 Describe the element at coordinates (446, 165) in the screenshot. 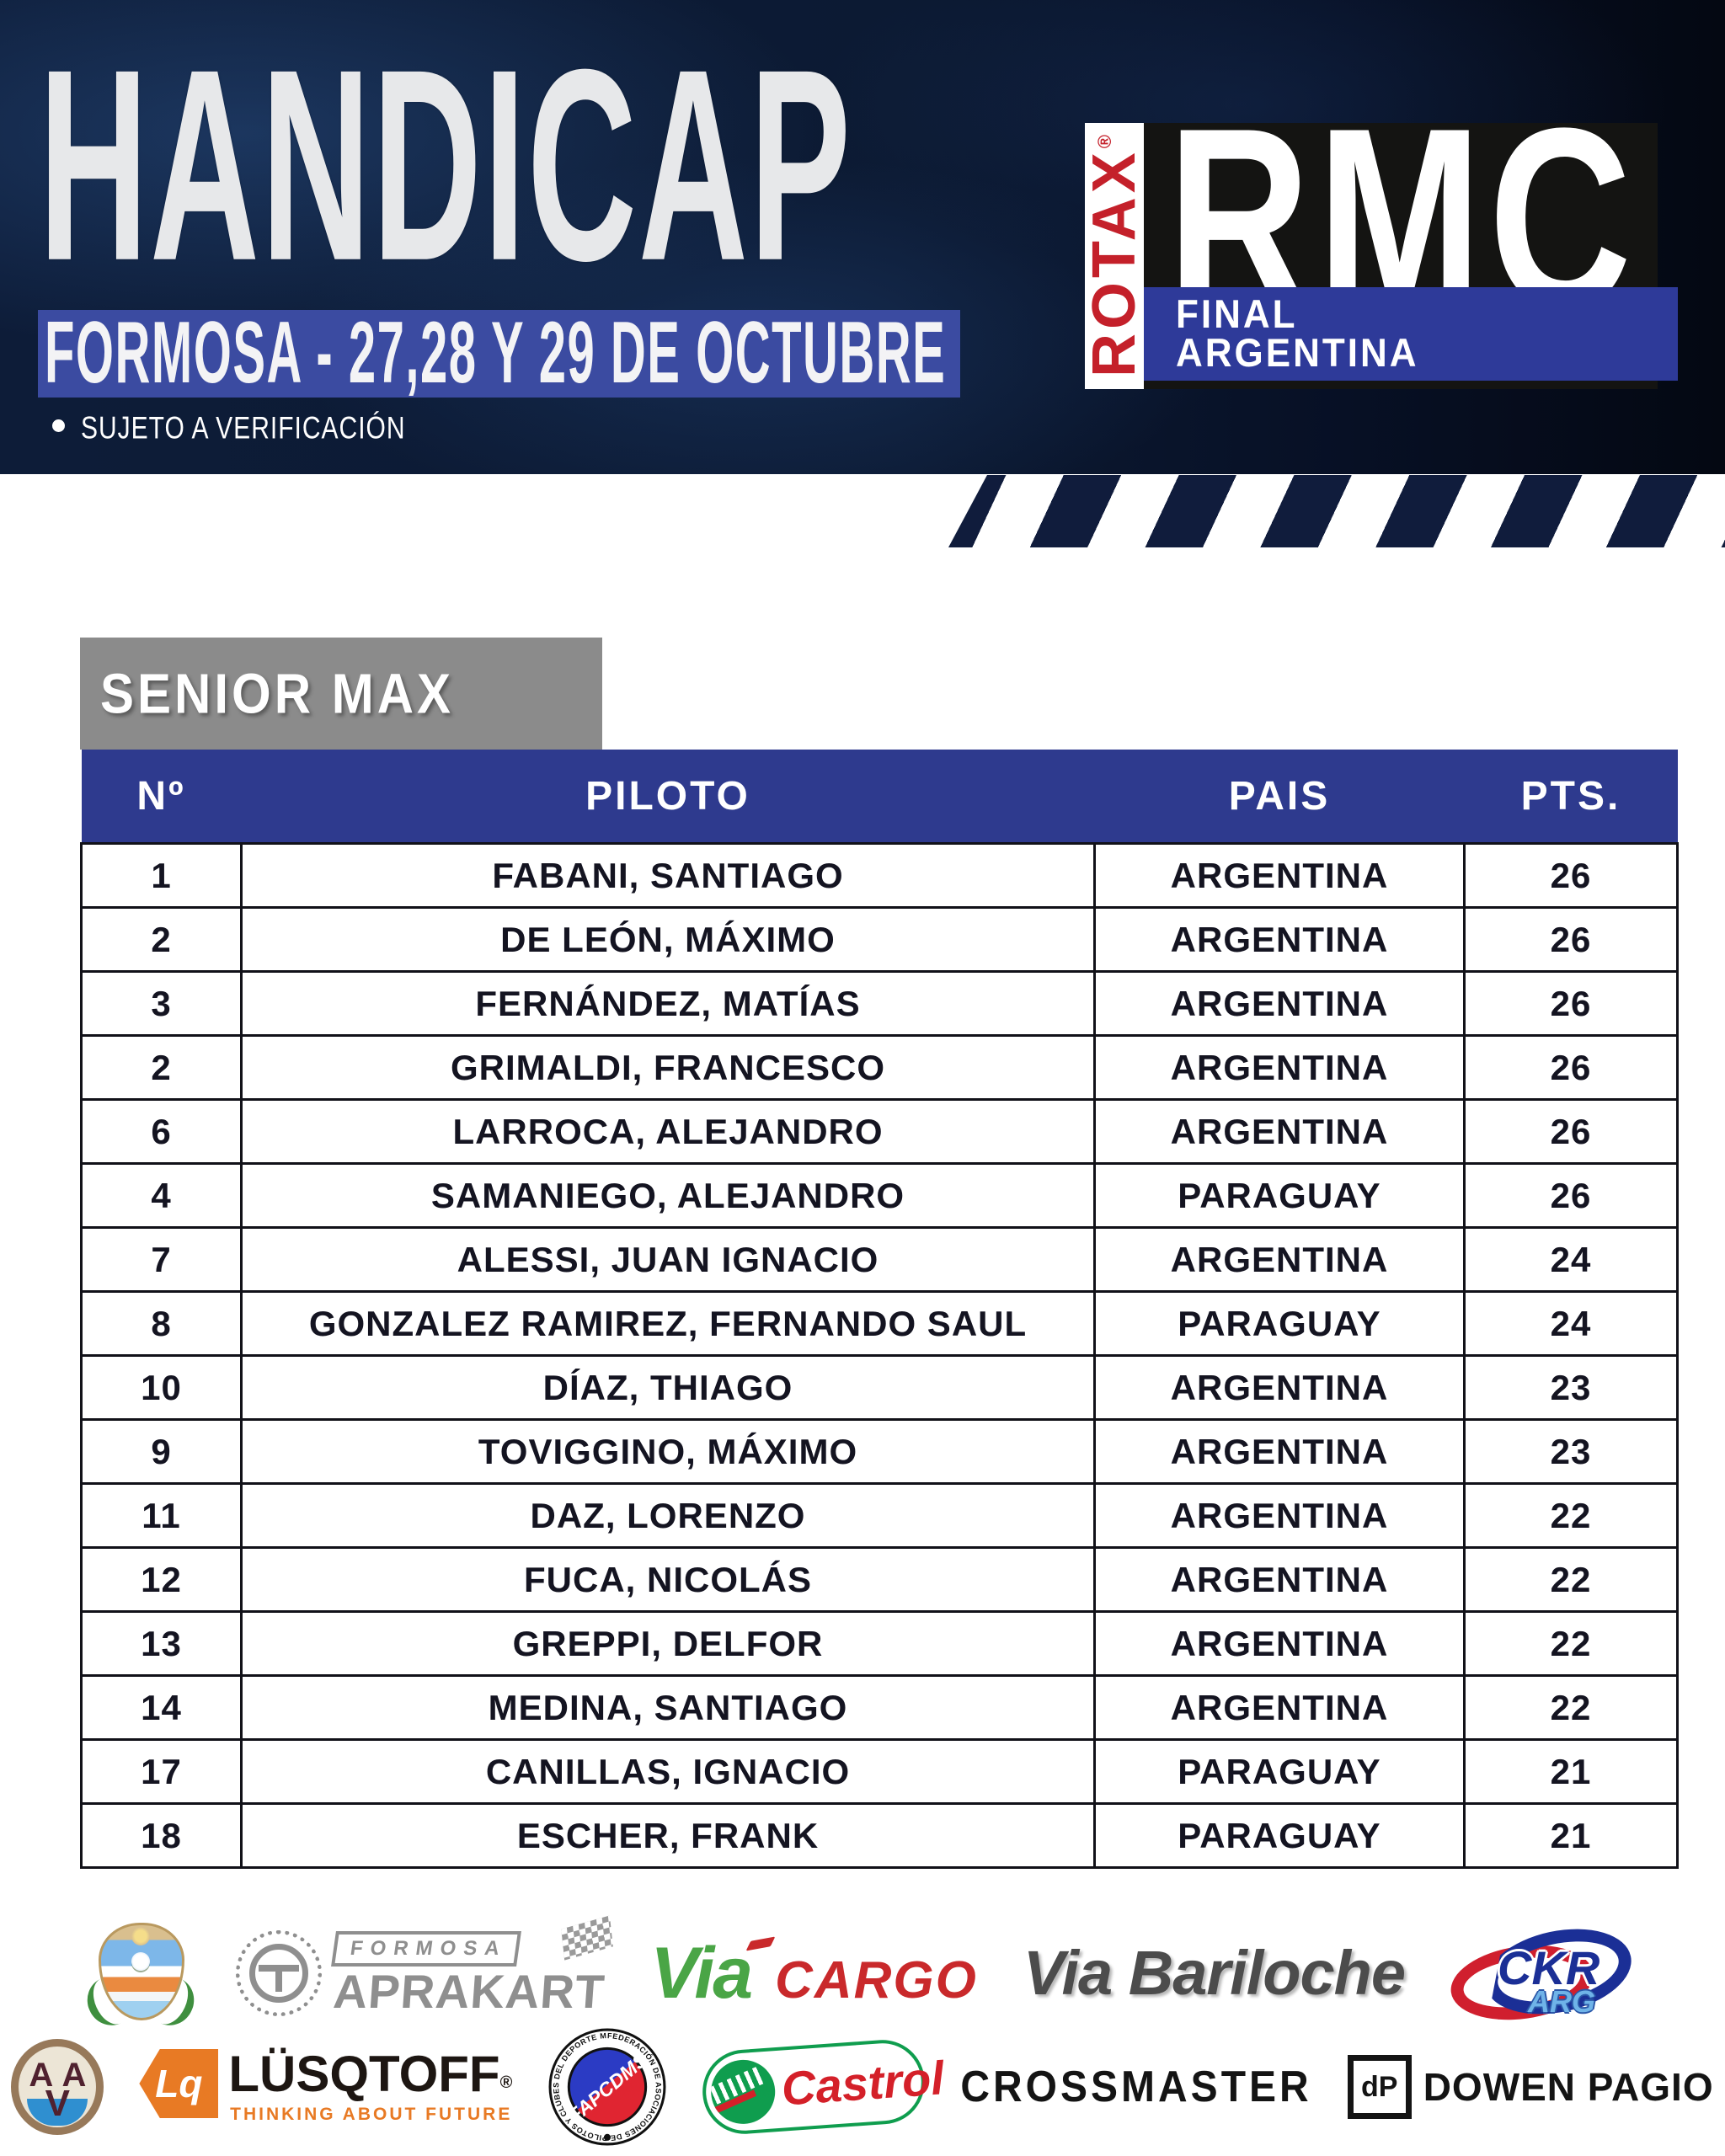

I see `page-title: HANDICAP` at that location.